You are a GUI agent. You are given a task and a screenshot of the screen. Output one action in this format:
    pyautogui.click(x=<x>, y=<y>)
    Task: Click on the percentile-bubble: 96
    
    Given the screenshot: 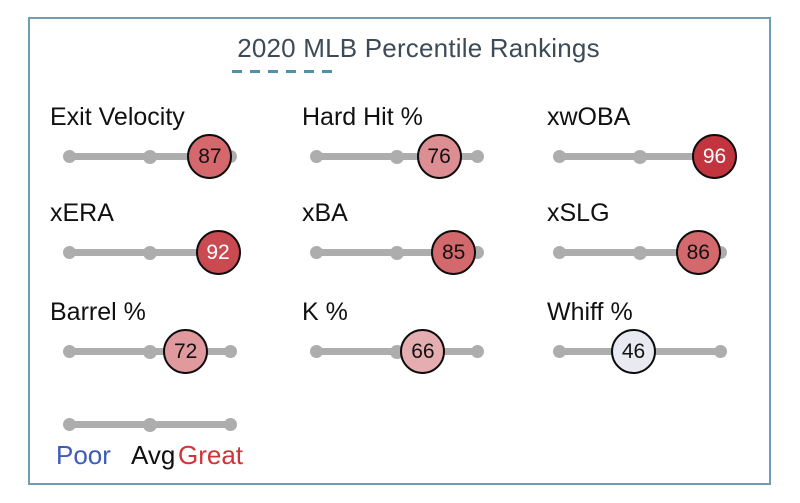 What is the action you would take?
    pyautogui.click(x=715, y=156)
    